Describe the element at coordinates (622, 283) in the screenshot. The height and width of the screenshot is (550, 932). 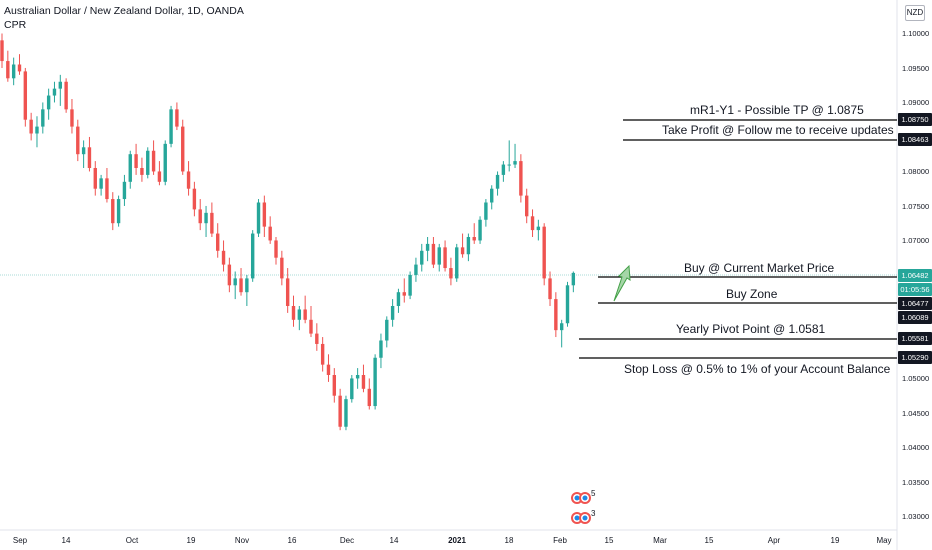
I see `up-arrow-icon` at that location.